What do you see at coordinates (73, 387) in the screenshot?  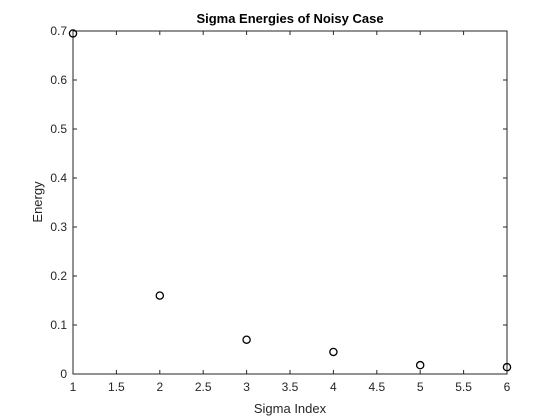 I see `x-tick-label: 1` at bounding box center [73, 387].